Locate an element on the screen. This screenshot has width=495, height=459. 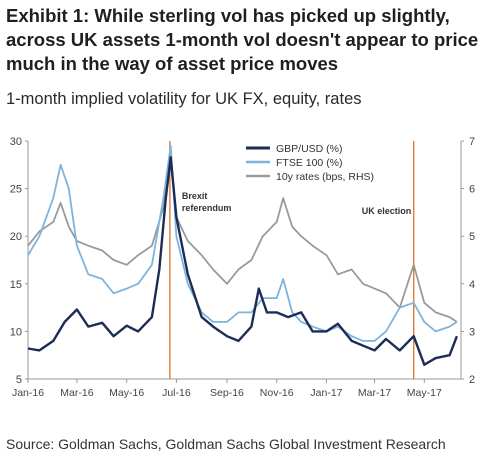
y-left-tick-label: 10 is located at coordinates (16, 332).